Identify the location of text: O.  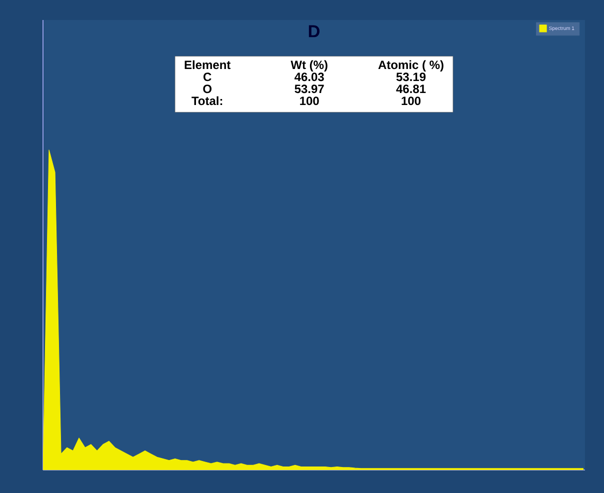
(207, 89).